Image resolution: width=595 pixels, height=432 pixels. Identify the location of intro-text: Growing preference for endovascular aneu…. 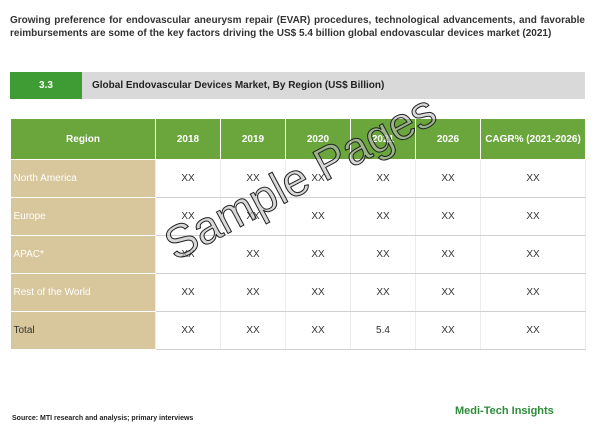
(297, 27).